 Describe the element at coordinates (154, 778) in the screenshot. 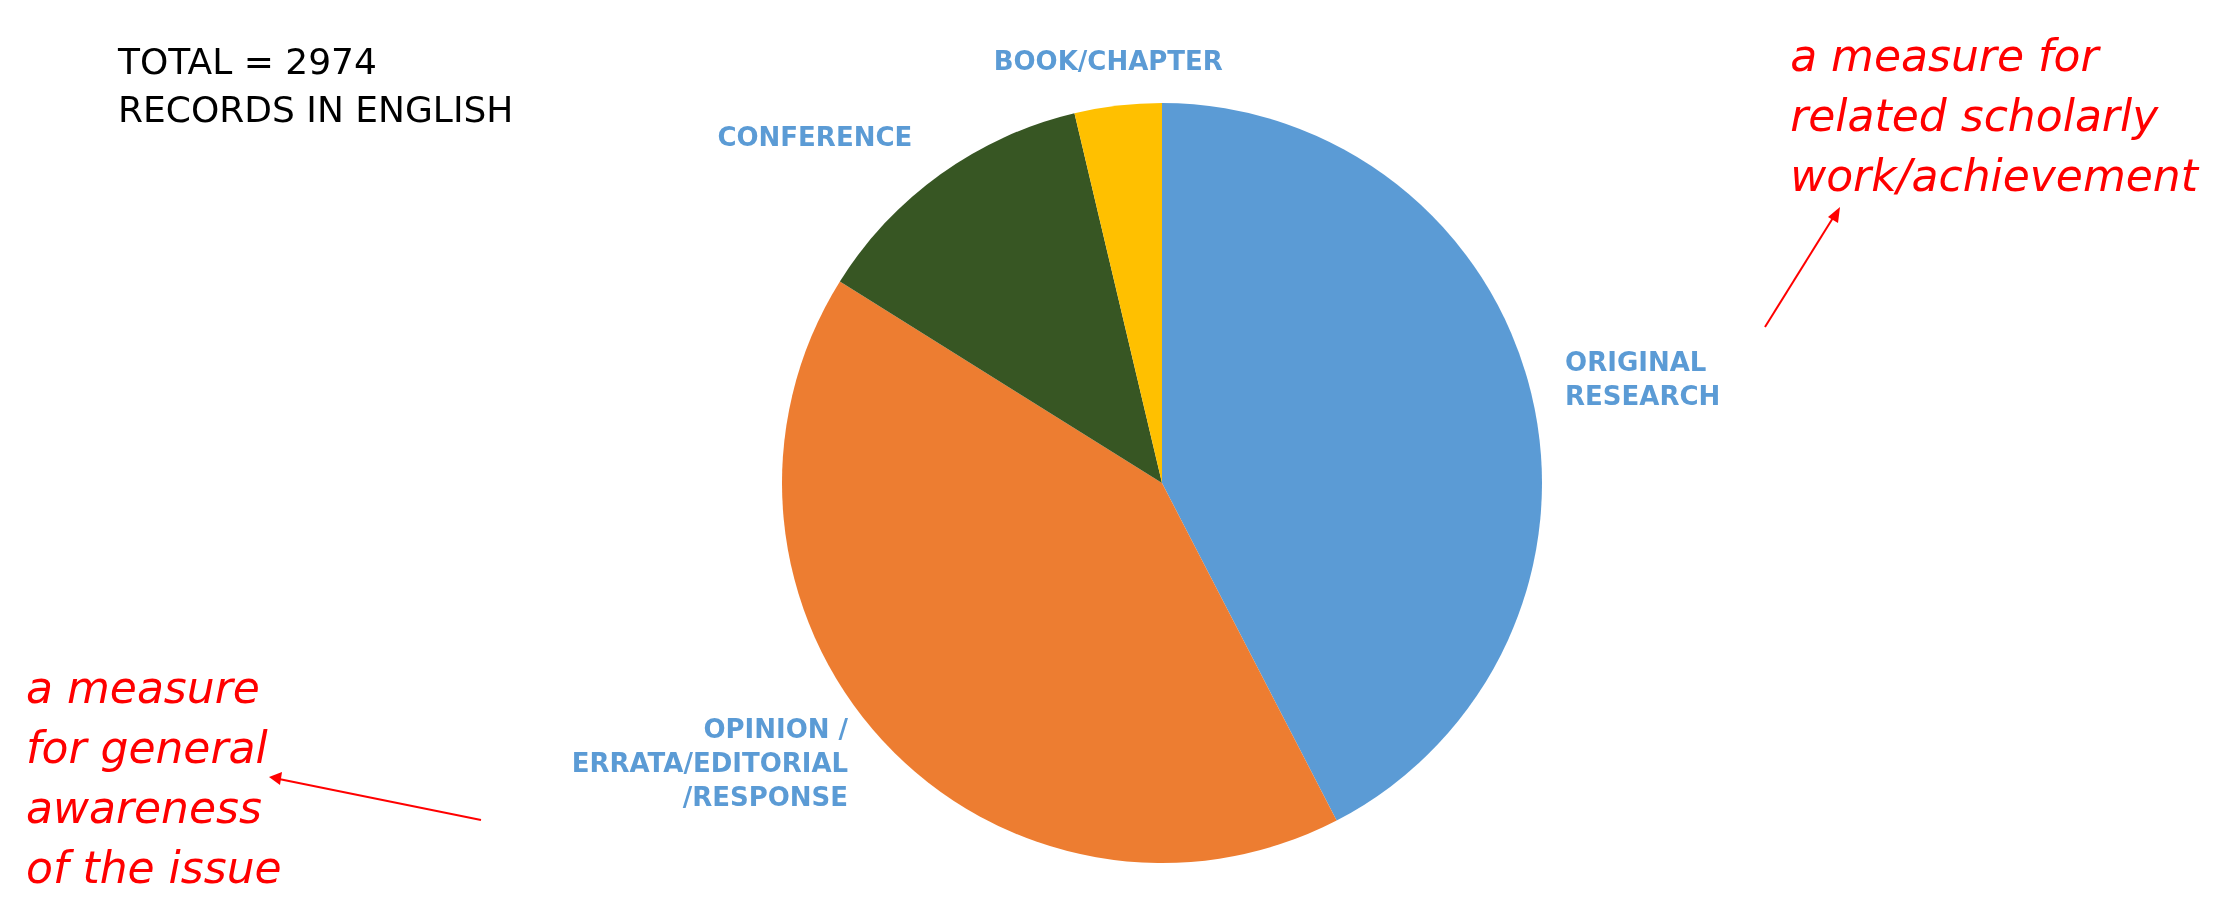

I see `text: a measure for general awareness of the issue` at that location.